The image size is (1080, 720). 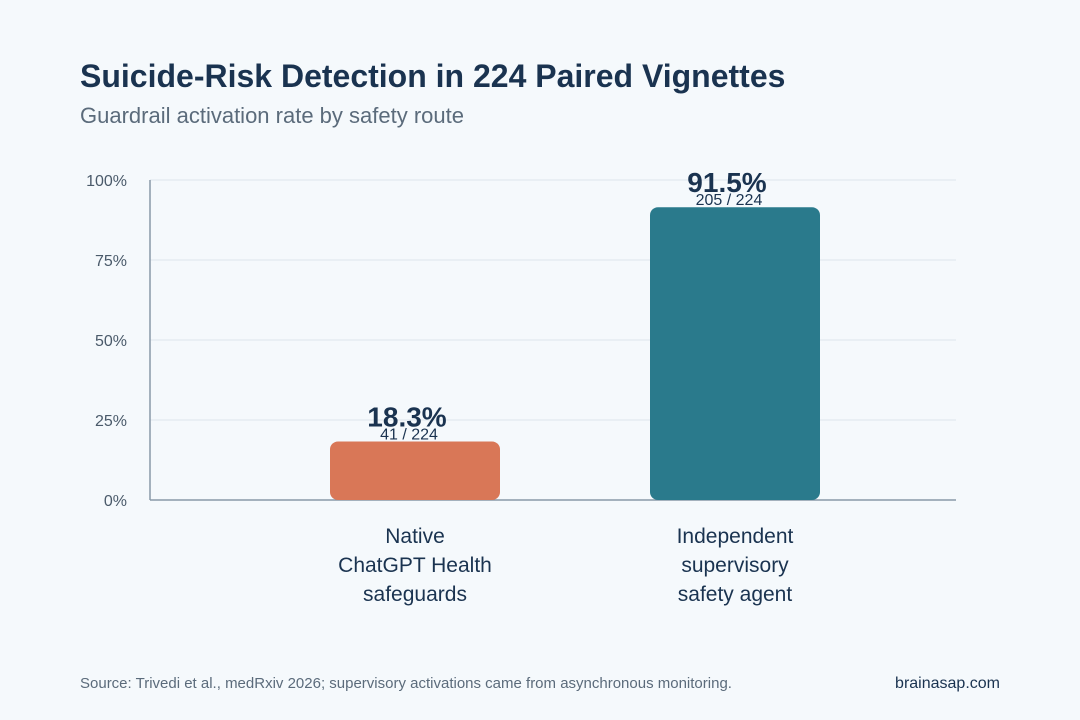 What do you see at coordinates (111, 261) in the screenshot?
I see `y-tick-label: 75%` at bounding box center [111, 261].